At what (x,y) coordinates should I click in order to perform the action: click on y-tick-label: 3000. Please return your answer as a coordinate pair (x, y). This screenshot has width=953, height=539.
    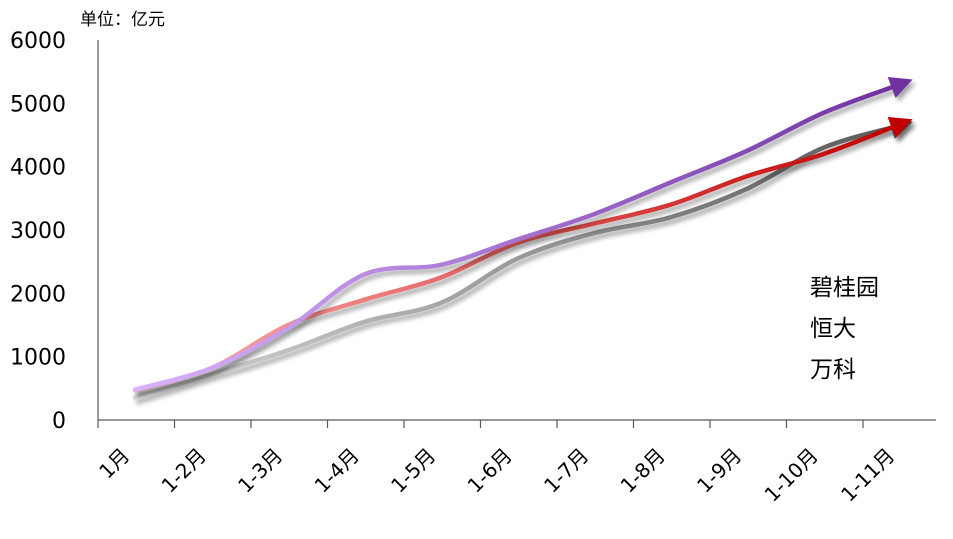
    Looking at the image, I should click on (38, 231).